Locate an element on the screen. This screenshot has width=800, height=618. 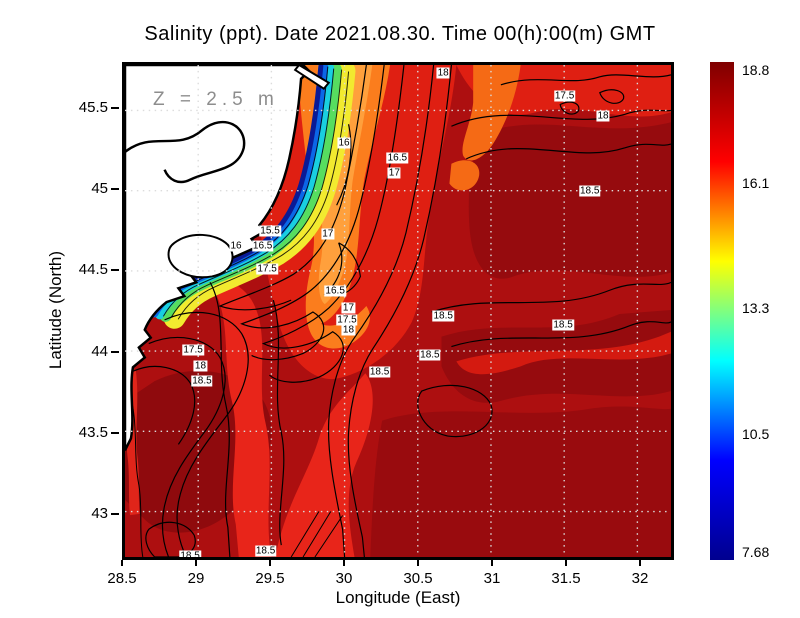
y-tick-label: 45.5 is located at coordinates (93, 107).